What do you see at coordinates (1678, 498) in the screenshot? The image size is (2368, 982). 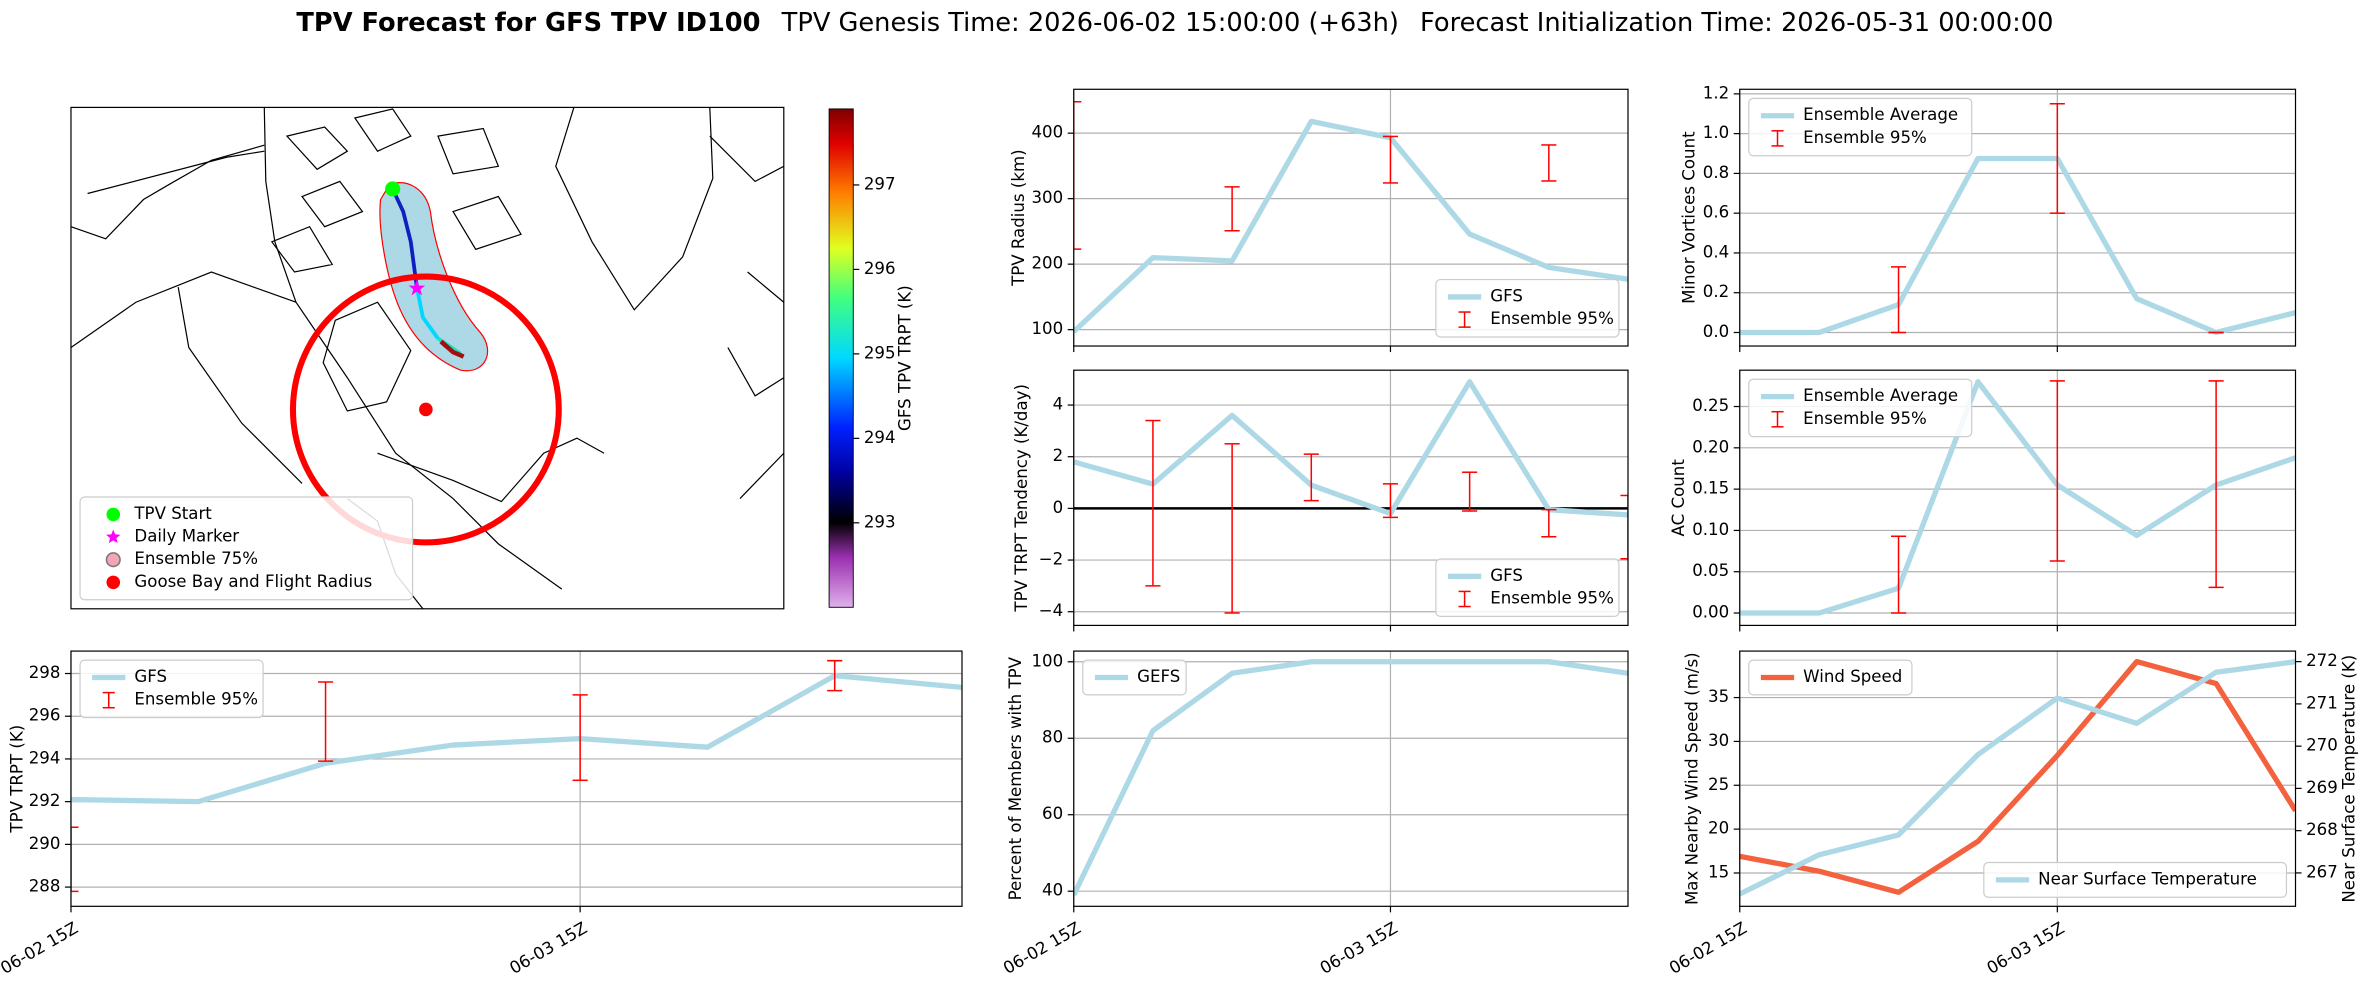 I see `y-axis-label: AC Count` at bounding box center [1678, 498].